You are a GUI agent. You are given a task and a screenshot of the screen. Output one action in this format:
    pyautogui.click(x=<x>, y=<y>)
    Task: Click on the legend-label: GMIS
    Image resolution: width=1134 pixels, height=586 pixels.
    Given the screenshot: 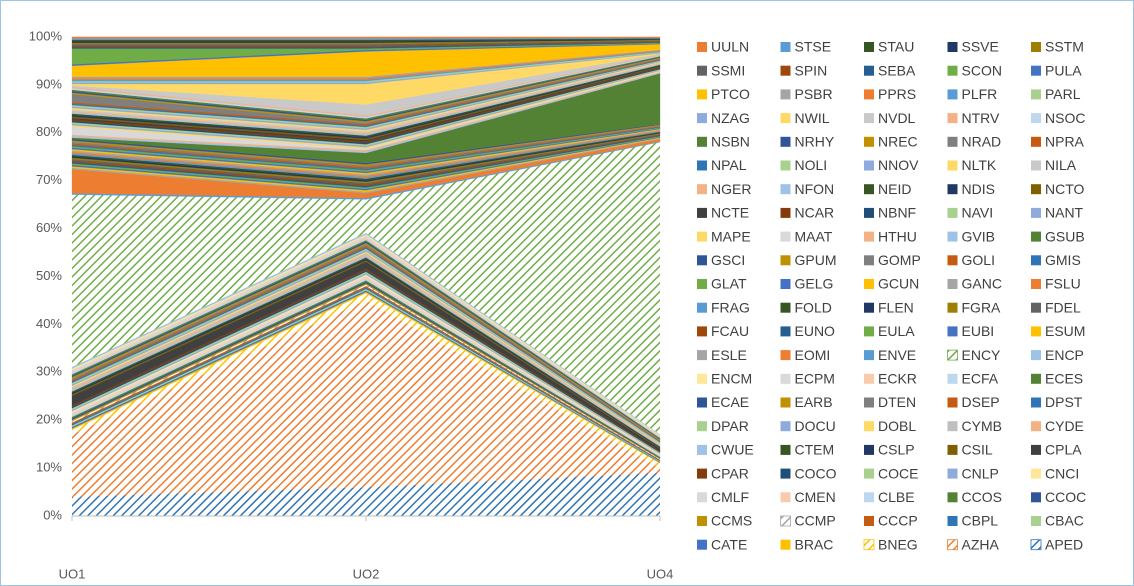 What is the action you would take?
    pyautogui.click(x=1063, y=260)
    